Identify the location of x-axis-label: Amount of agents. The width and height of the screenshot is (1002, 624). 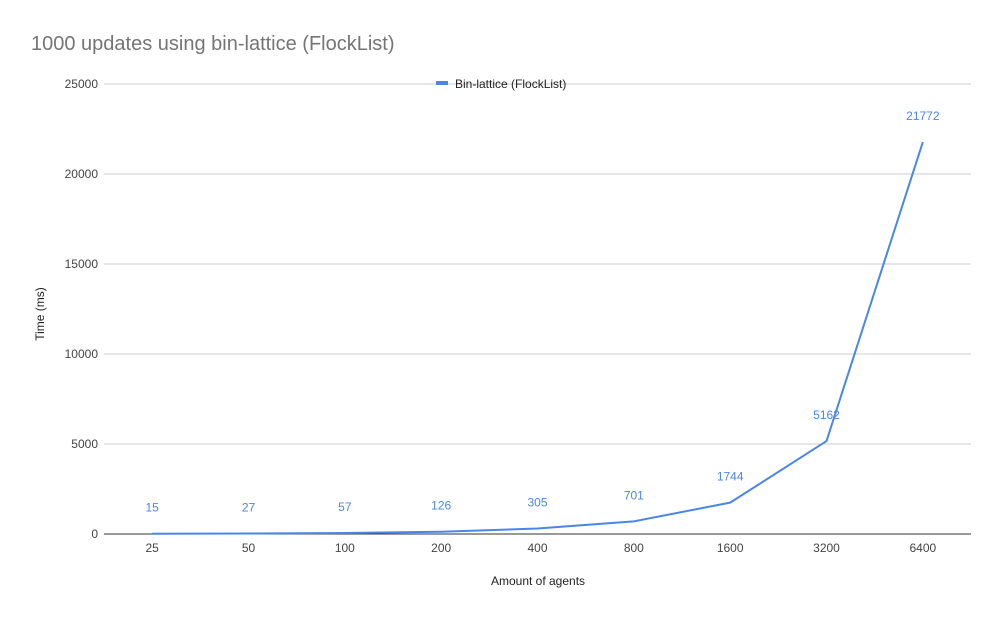
(538, 581).